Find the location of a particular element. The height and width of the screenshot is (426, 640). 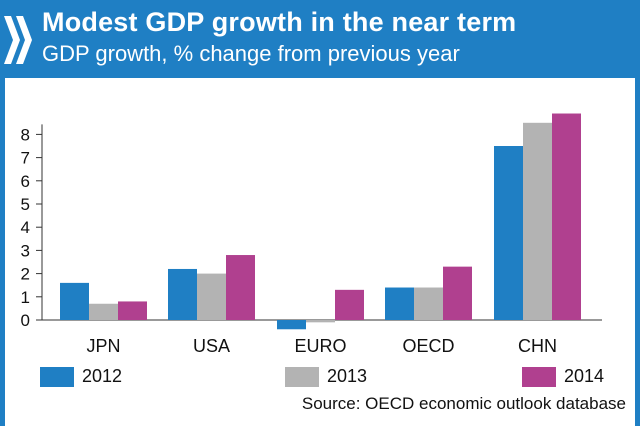

x-category-label-chn: CHN is located at coordinates (537, 346).